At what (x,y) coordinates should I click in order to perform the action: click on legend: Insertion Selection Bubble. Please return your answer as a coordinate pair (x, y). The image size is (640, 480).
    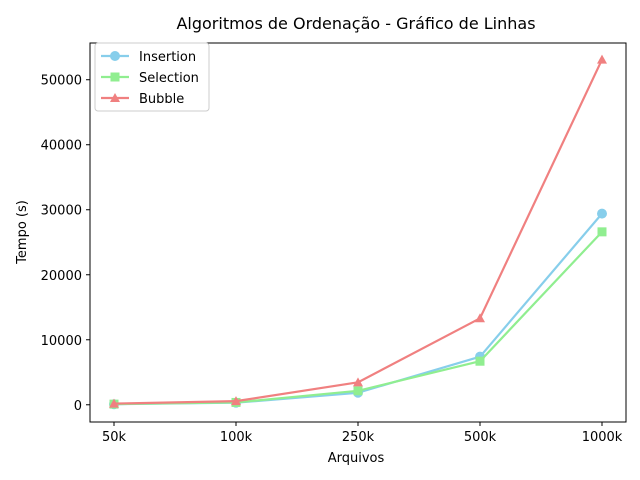
    Looking at the image, I should click on (152, 77).